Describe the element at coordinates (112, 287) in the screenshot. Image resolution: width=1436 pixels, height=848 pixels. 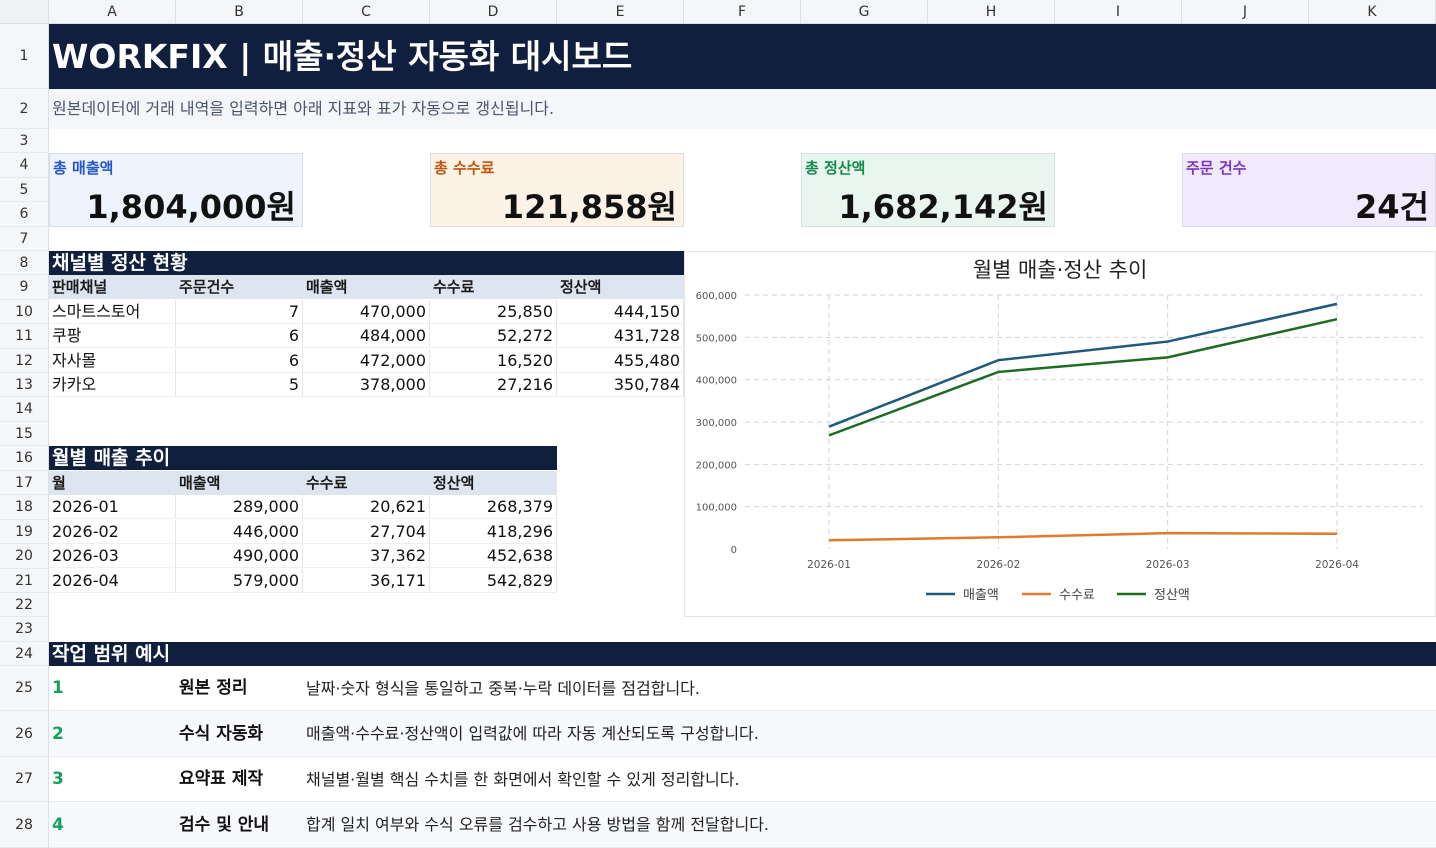
I see `channel-header-channel: 판매채널` at that location.